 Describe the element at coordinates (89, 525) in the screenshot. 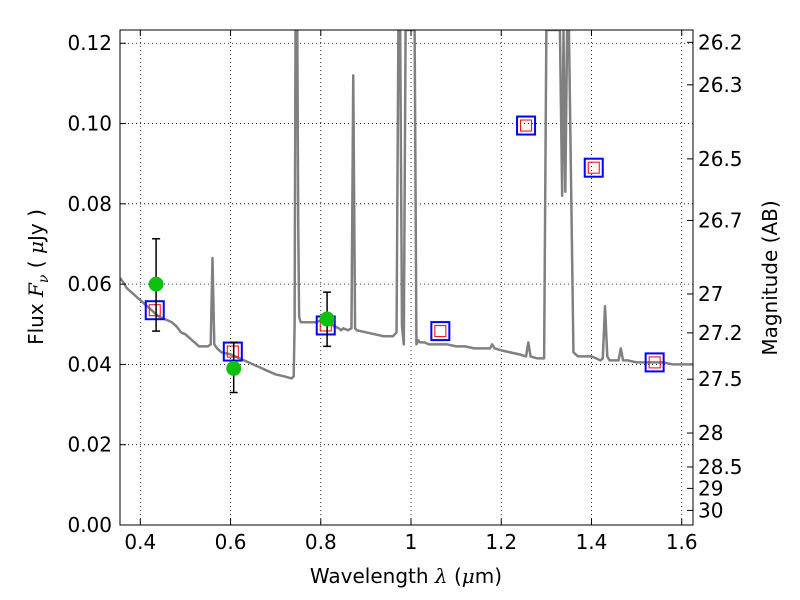

I see `y-tick-label: 0.00` at that location.